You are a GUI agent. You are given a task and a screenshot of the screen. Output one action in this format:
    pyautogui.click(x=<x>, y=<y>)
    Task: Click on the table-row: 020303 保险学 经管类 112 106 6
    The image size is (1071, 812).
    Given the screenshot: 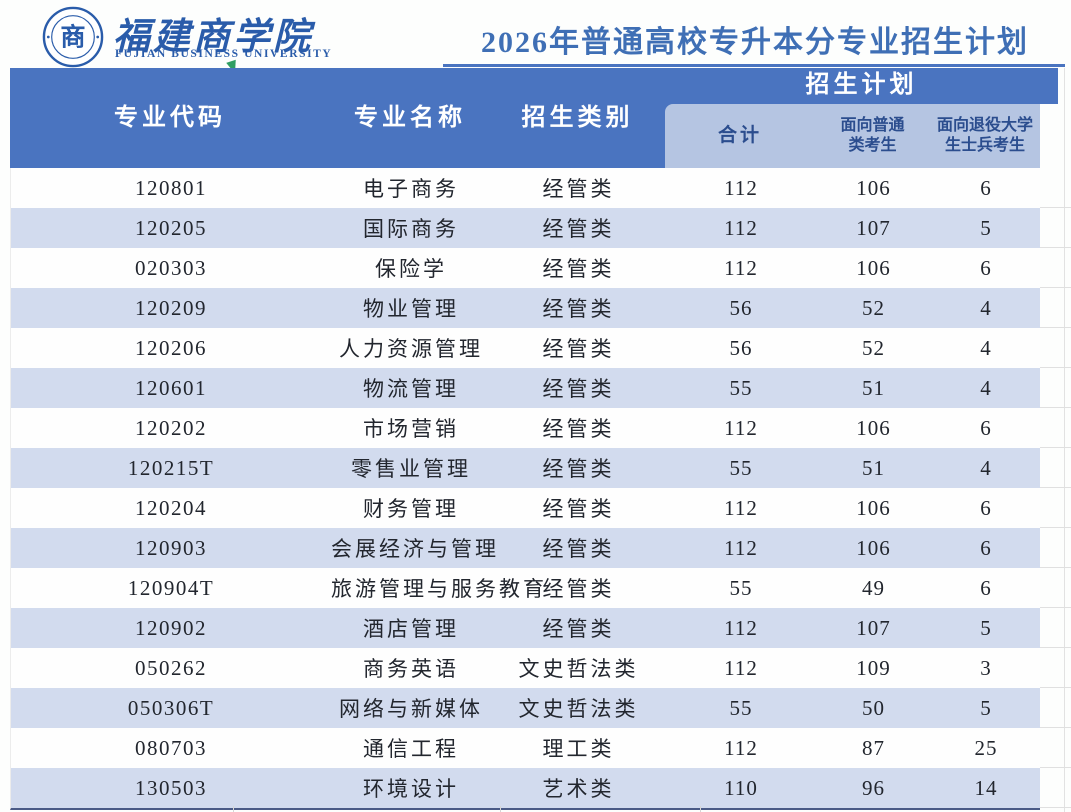 What is the action you would take?
    pyautogui.click(x=525, y=268)
    